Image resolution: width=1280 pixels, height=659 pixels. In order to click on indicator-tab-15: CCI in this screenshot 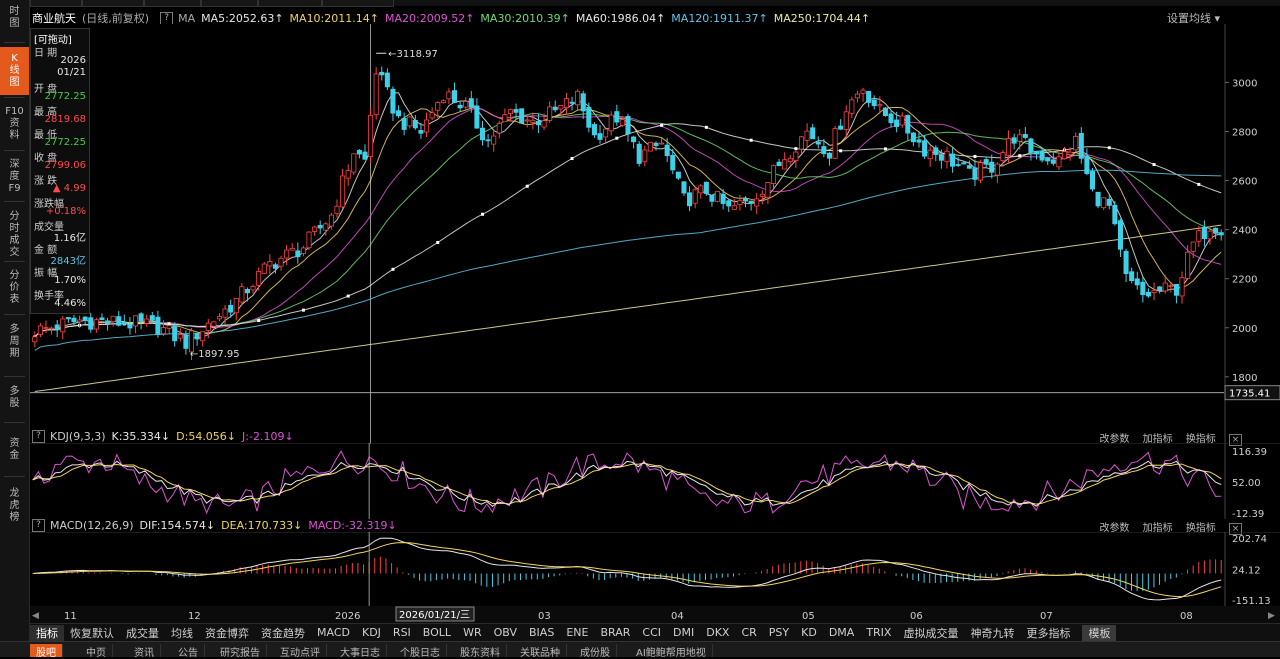, I will do `click(651, 632)`.